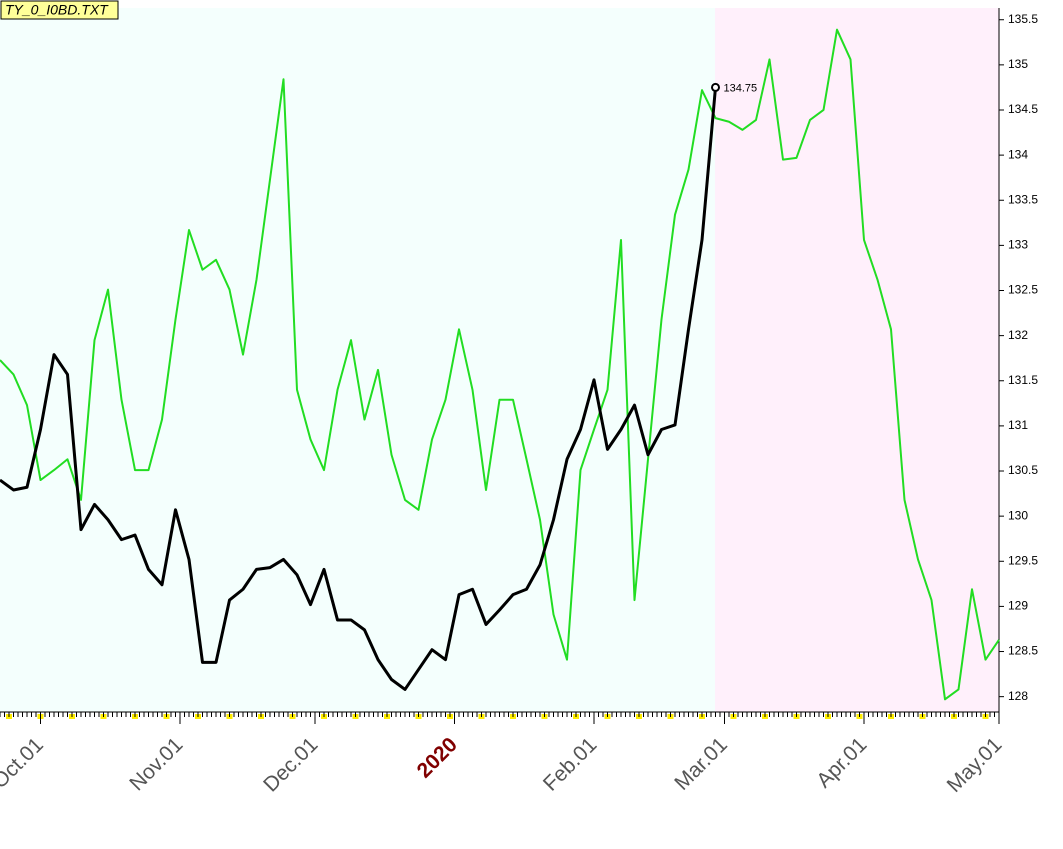 This screenshot has width=1063, height=849. What do you see at coordinates (1023, 651) in the screenshot?
I see `y-tick-label: 128.5` at bounding box center [1023, 651].